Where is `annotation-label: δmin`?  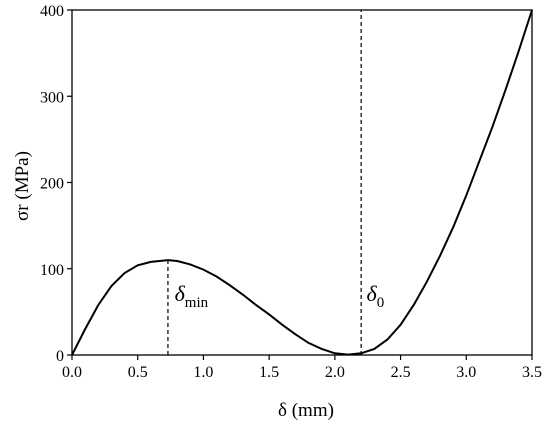
annotation-label: δmin is located at coordinates (192, 296).